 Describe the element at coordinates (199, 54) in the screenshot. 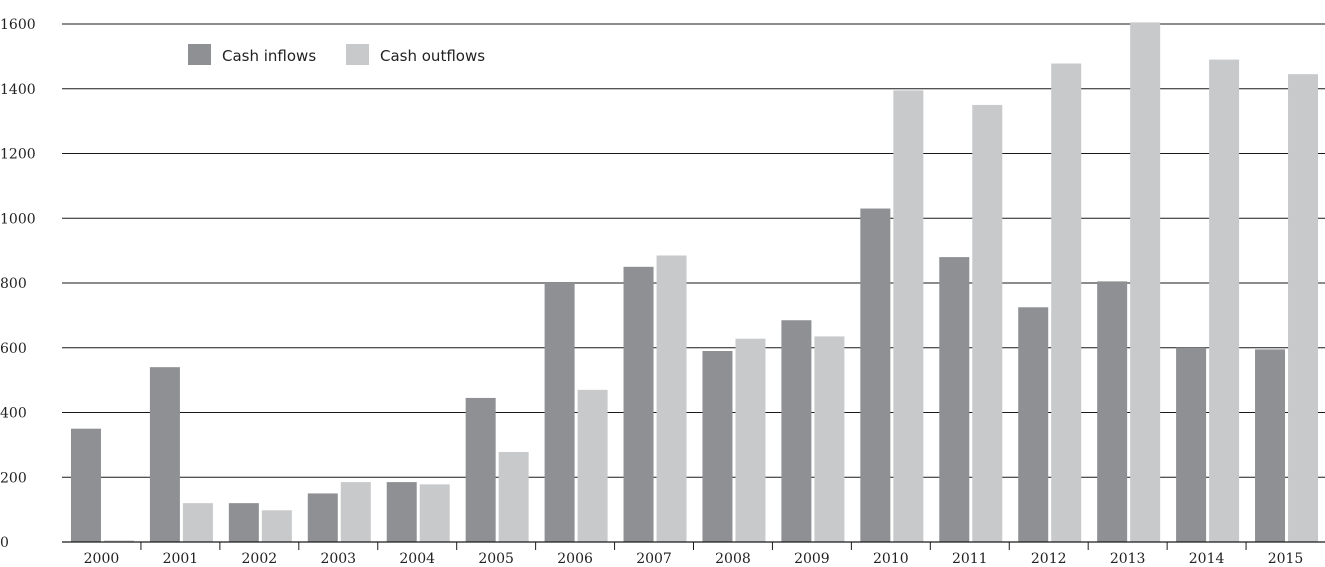

I see `legend-swatch-cash-inflows` at that location.